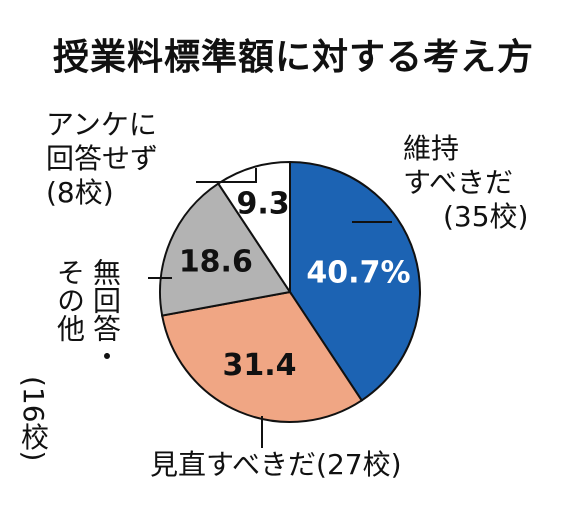 The image size is (587, 515). What do you see at coordinates (233, 464) in the screenshot?
I see `label-review-name: 見直すべきだ` at bounding box center [233, 464].